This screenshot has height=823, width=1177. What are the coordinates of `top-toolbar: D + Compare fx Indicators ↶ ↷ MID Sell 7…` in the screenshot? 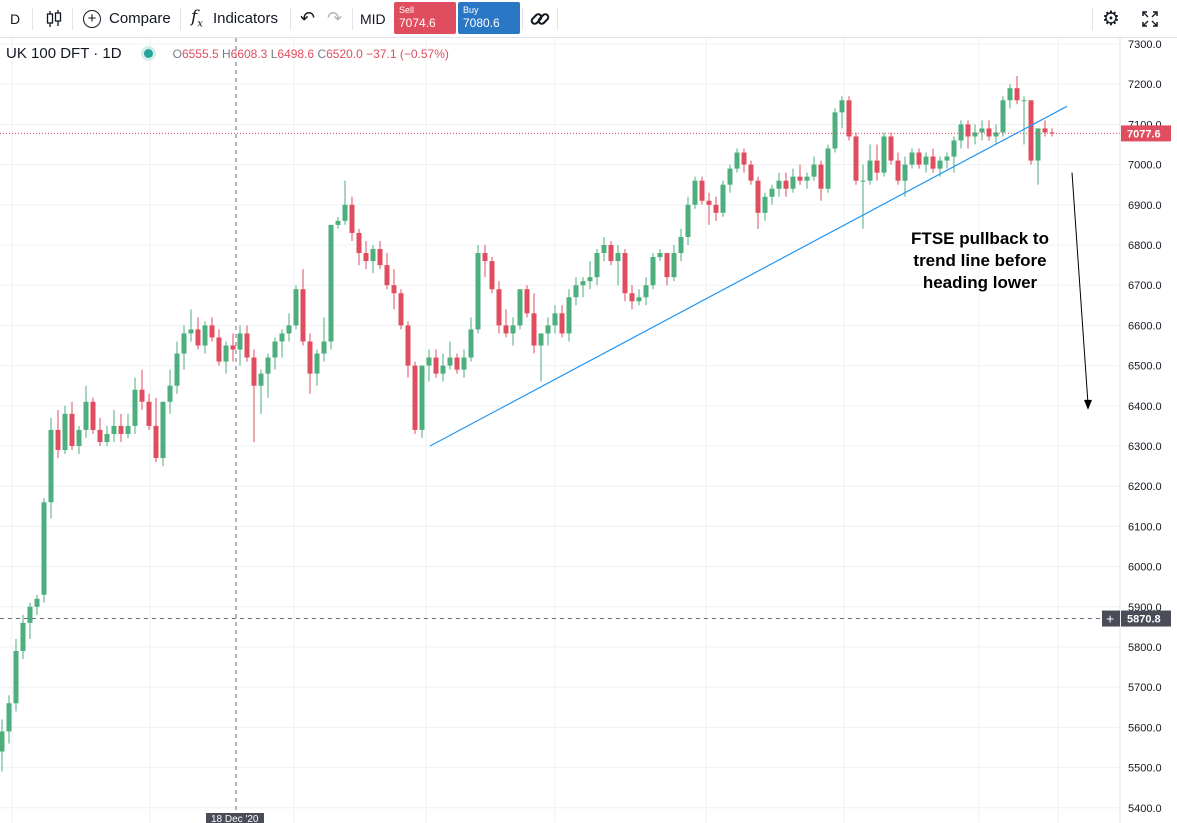 It's located at (588, 19).